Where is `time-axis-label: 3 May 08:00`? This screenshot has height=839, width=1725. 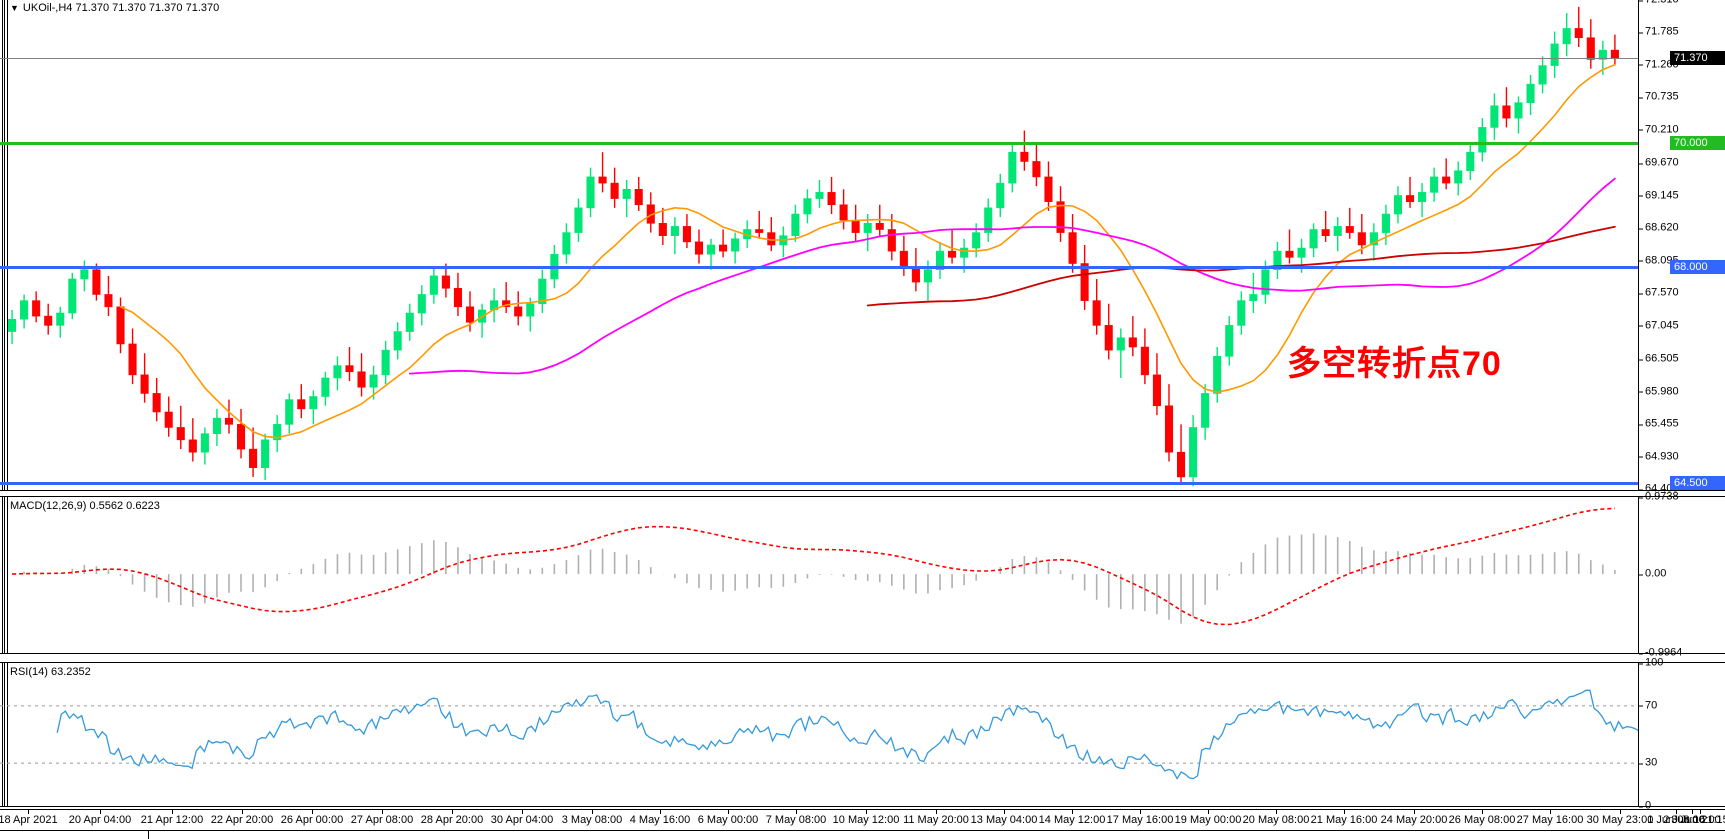 time-axis-label: 3 May 08:00 is located at coordinates (592, 820).